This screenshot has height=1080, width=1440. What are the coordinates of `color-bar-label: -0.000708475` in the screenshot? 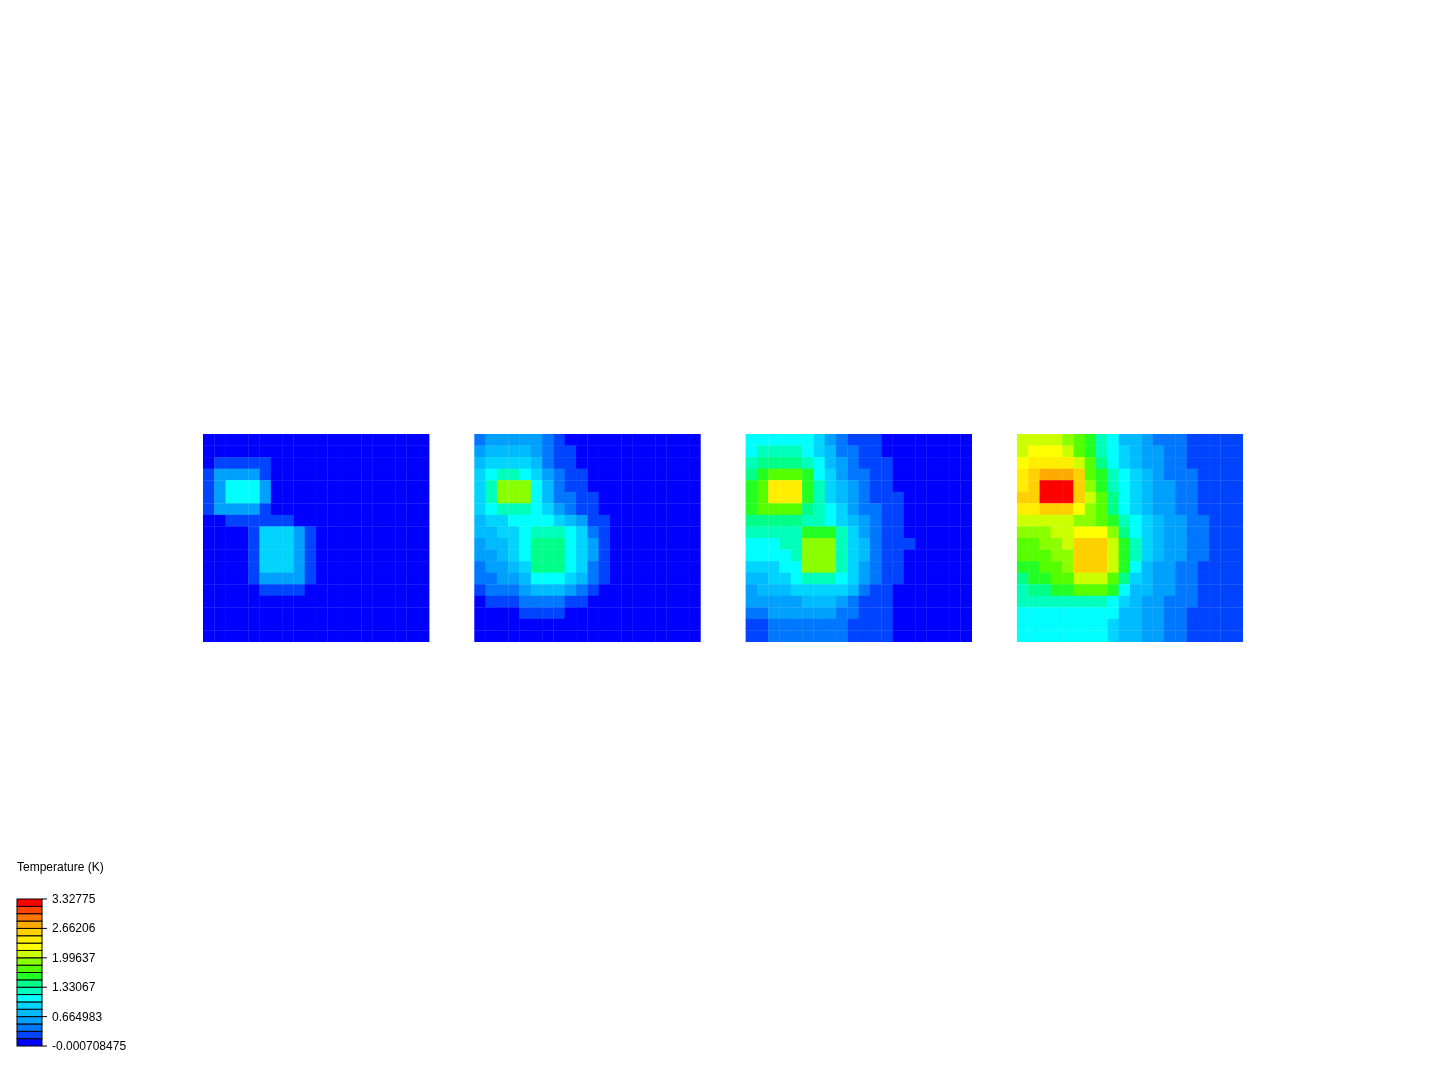 It's located at (89, 1046).